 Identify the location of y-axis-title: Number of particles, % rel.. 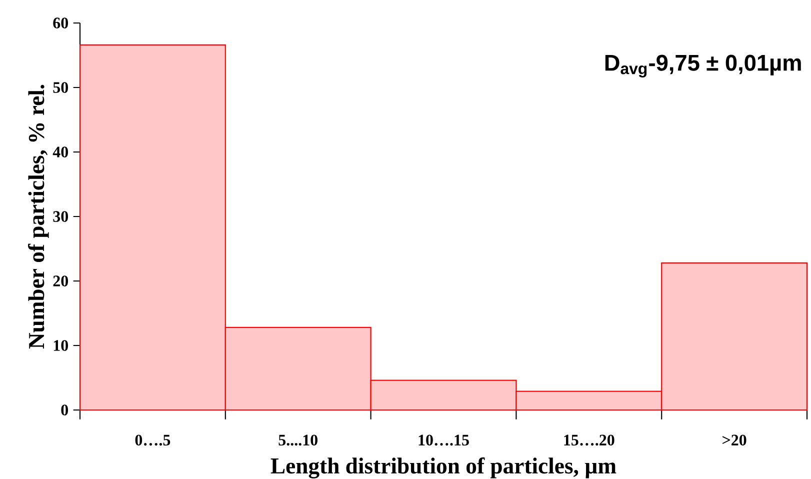
(38, 216).